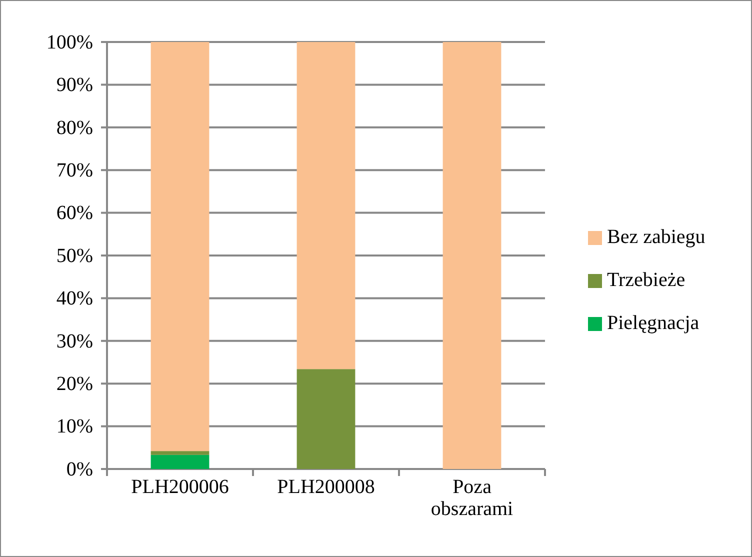 This screenshot has height=557, width=752. What do you see at coordinates (74, 255) in the screenshot?
I see `y-tick-label: 50%` at bounding box center [74, 255].